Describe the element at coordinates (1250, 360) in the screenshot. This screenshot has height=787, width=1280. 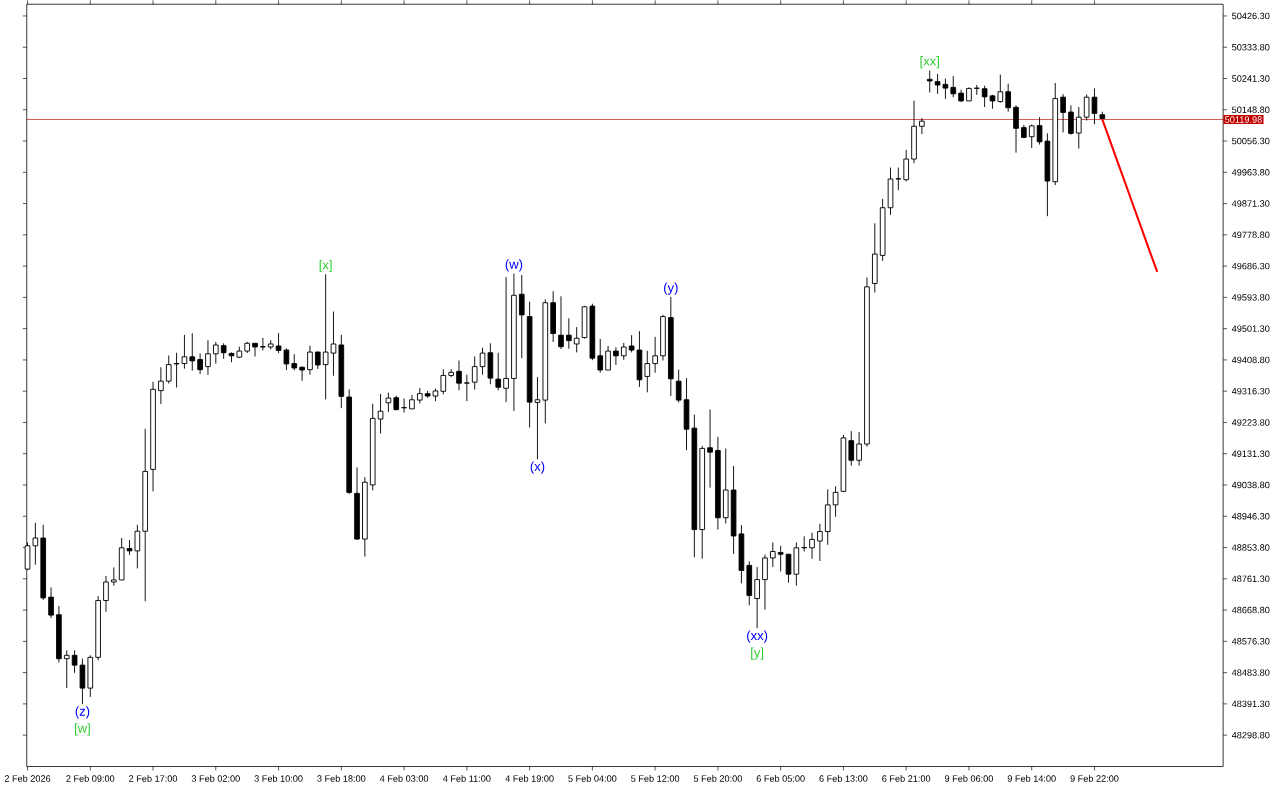
I see `y-tick-label: 49408.80` at that location.